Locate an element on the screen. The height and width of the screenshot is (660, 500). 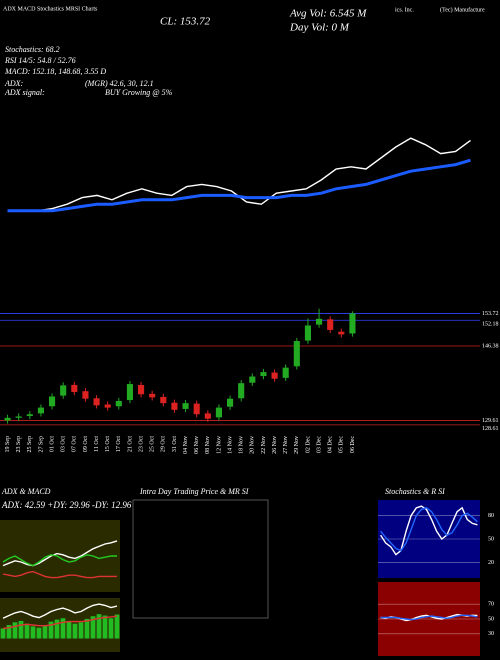
level-label: 152.18 is located at coordinates (490, 325).